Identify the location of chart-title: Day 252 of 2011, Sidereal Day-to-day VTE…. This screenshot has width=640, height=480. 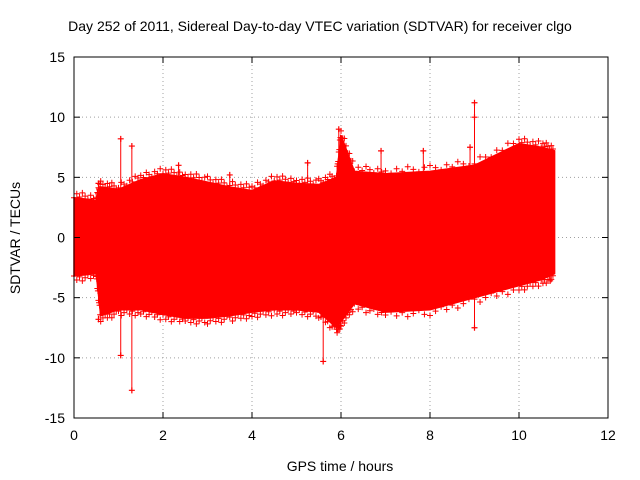
(320, 26).